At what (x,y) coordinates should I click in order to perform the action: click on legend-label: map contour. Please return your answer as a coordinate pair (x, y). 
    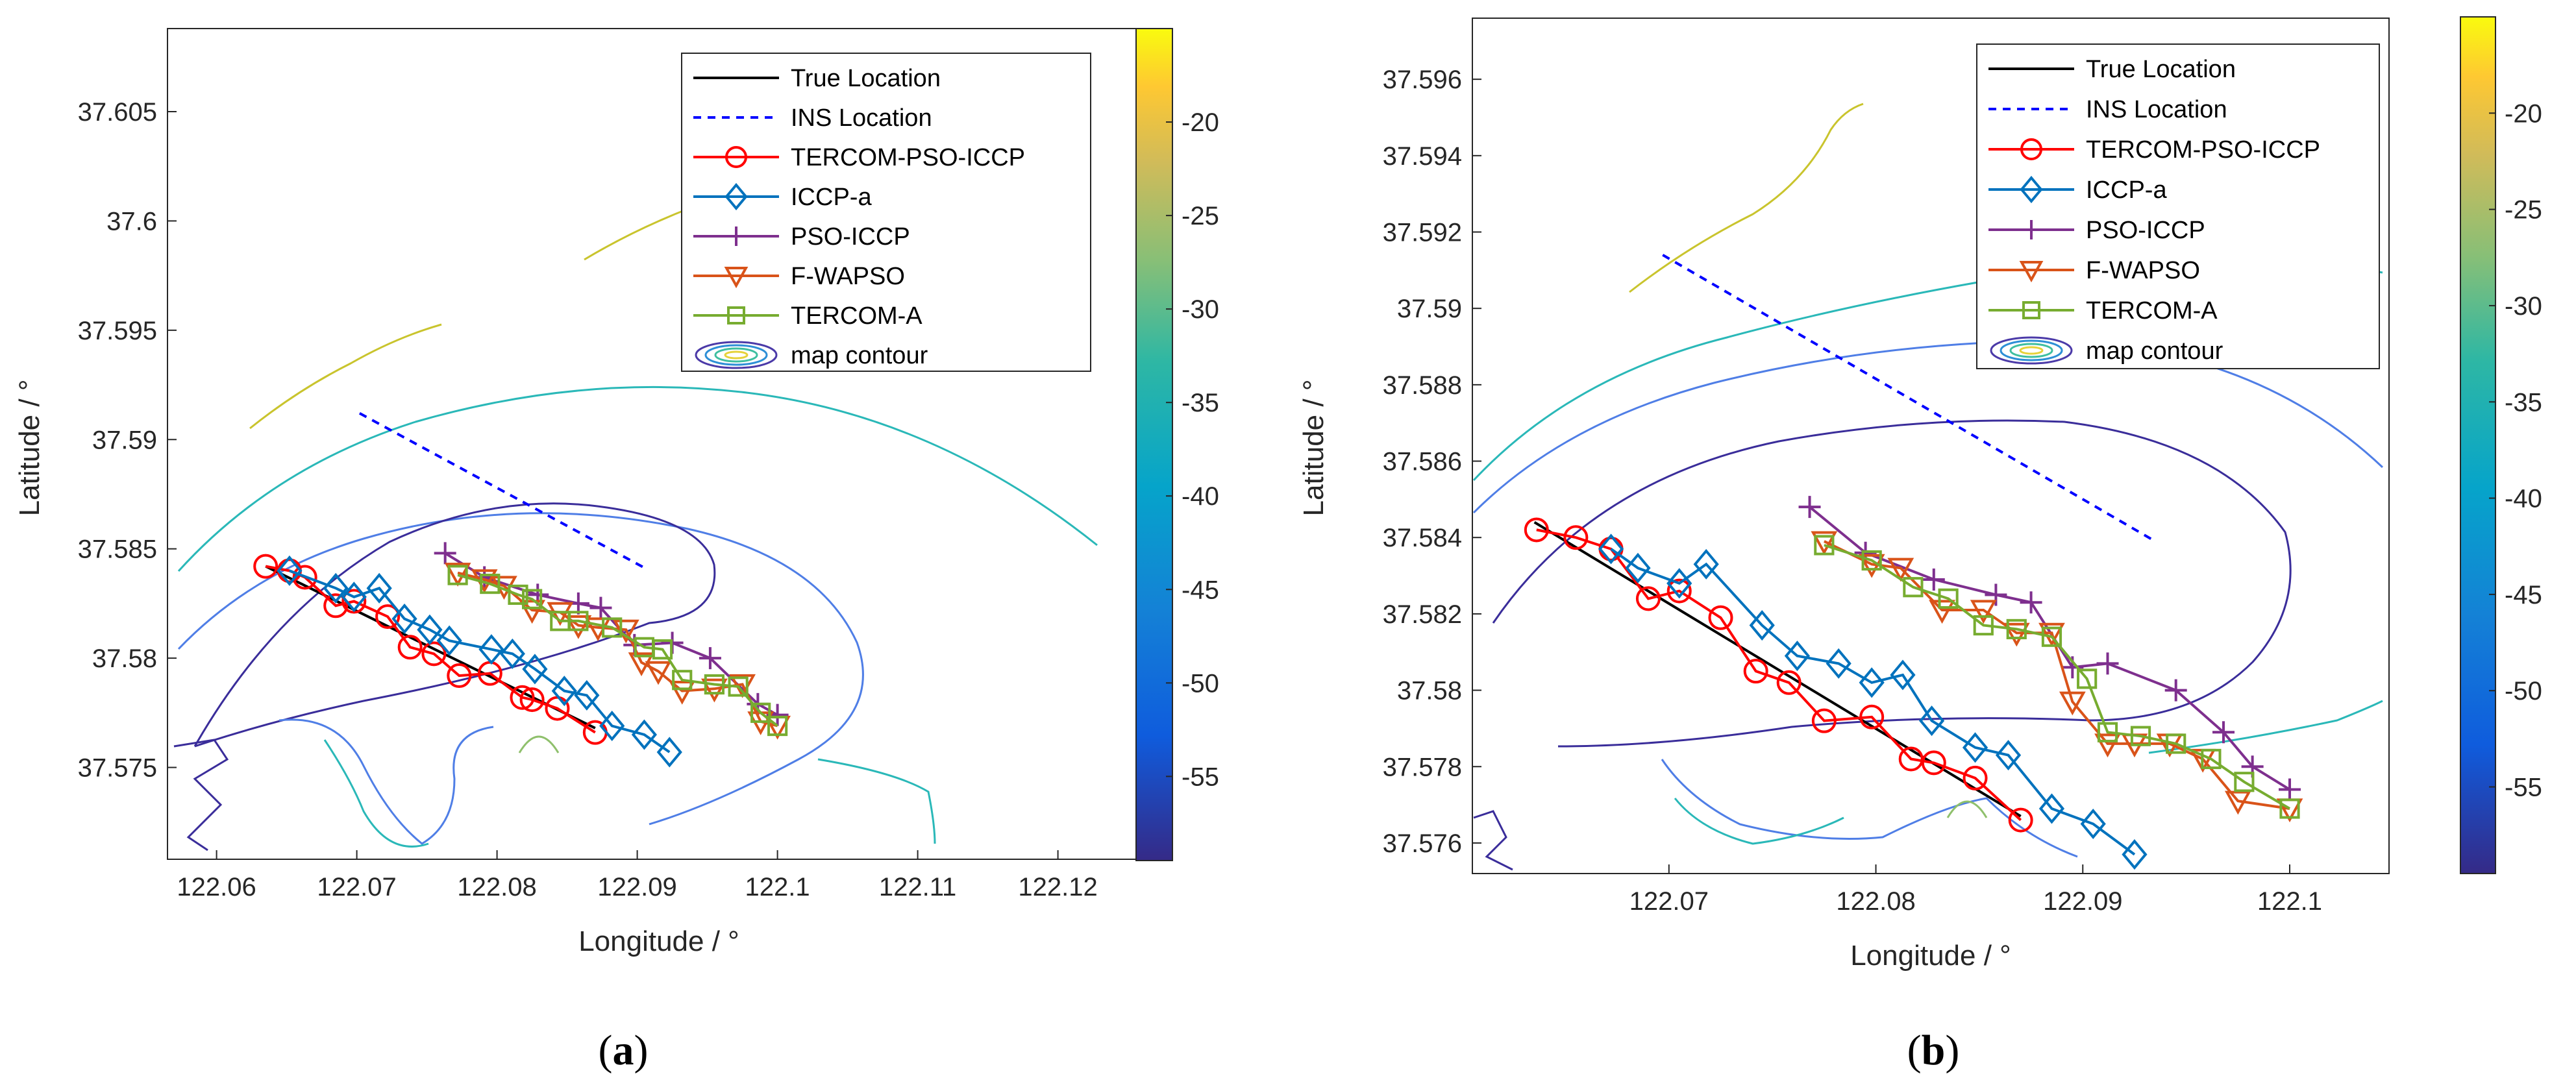
    Looking at the image, I should click on (2154, 351).